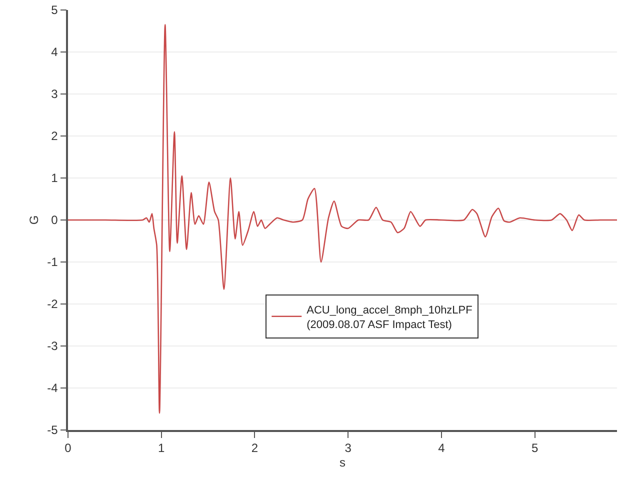 Image resolution: width=621 pixels, height=479 pixels. Describe the element at coordinates (68, 448) in the screenshot. I see `x-tick-label: 0` at that location.